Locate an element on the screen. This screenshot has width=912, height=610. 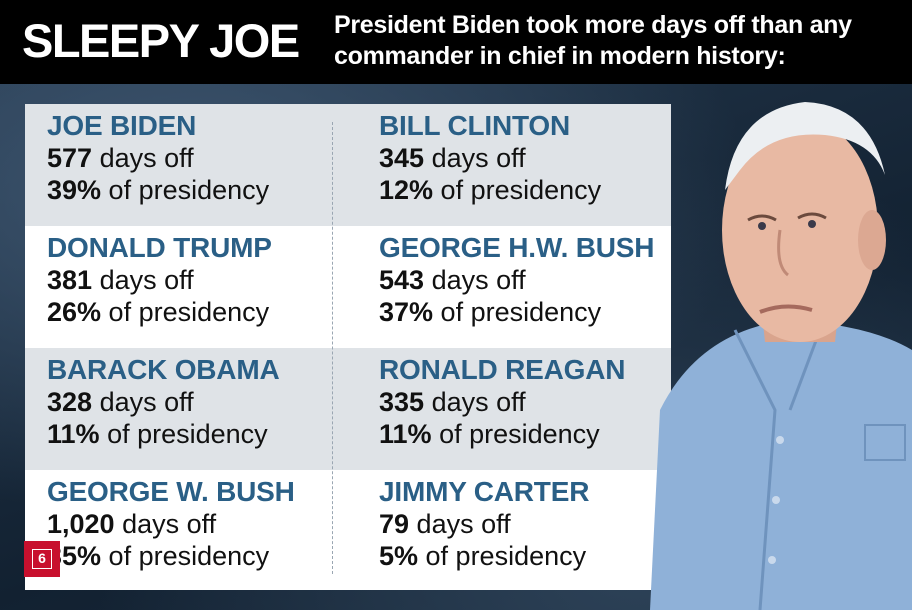
days-value: 328 is located at coordinates (70, 402).